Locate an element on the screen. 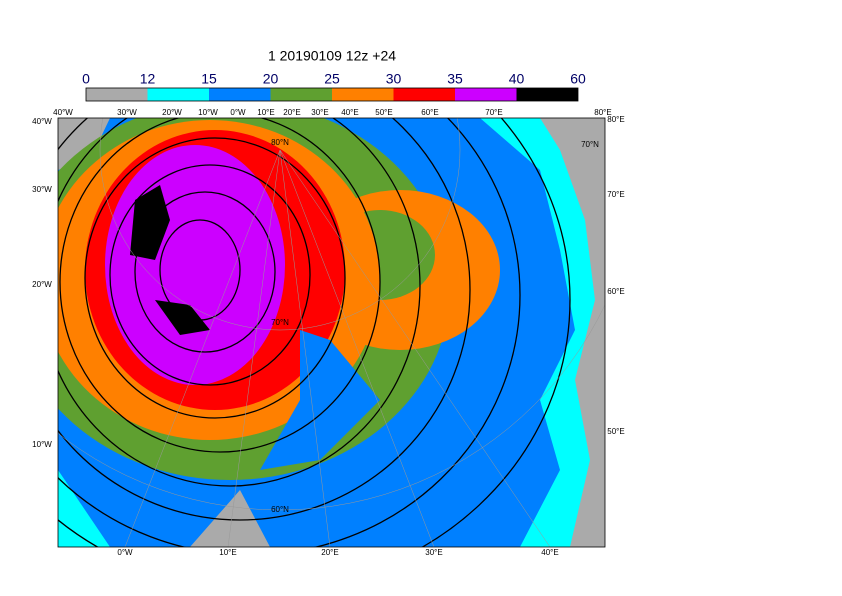 Image resolution: width=842 pixels, height=596 pixels. top-label: 30°W is located at coordinates (127, 112).